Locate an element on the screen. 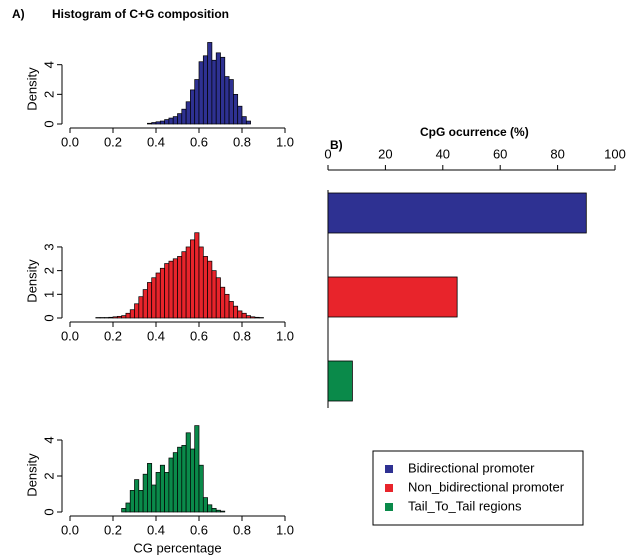 This screenshot has width=635, height=558. panel-label: A) is located at coordinates (18, 14).